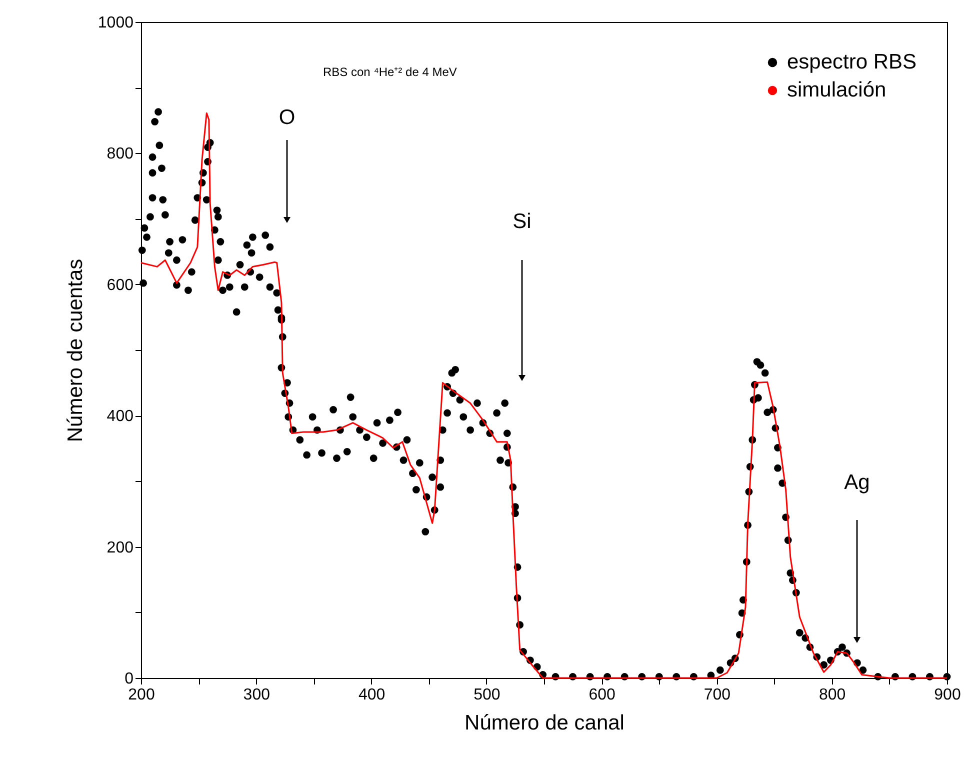 The height and width of the screenshot is (772, 969). Describe the element at coordinates (141, 695) in the screenshot. I see `x-tick-label: 200` at that location.